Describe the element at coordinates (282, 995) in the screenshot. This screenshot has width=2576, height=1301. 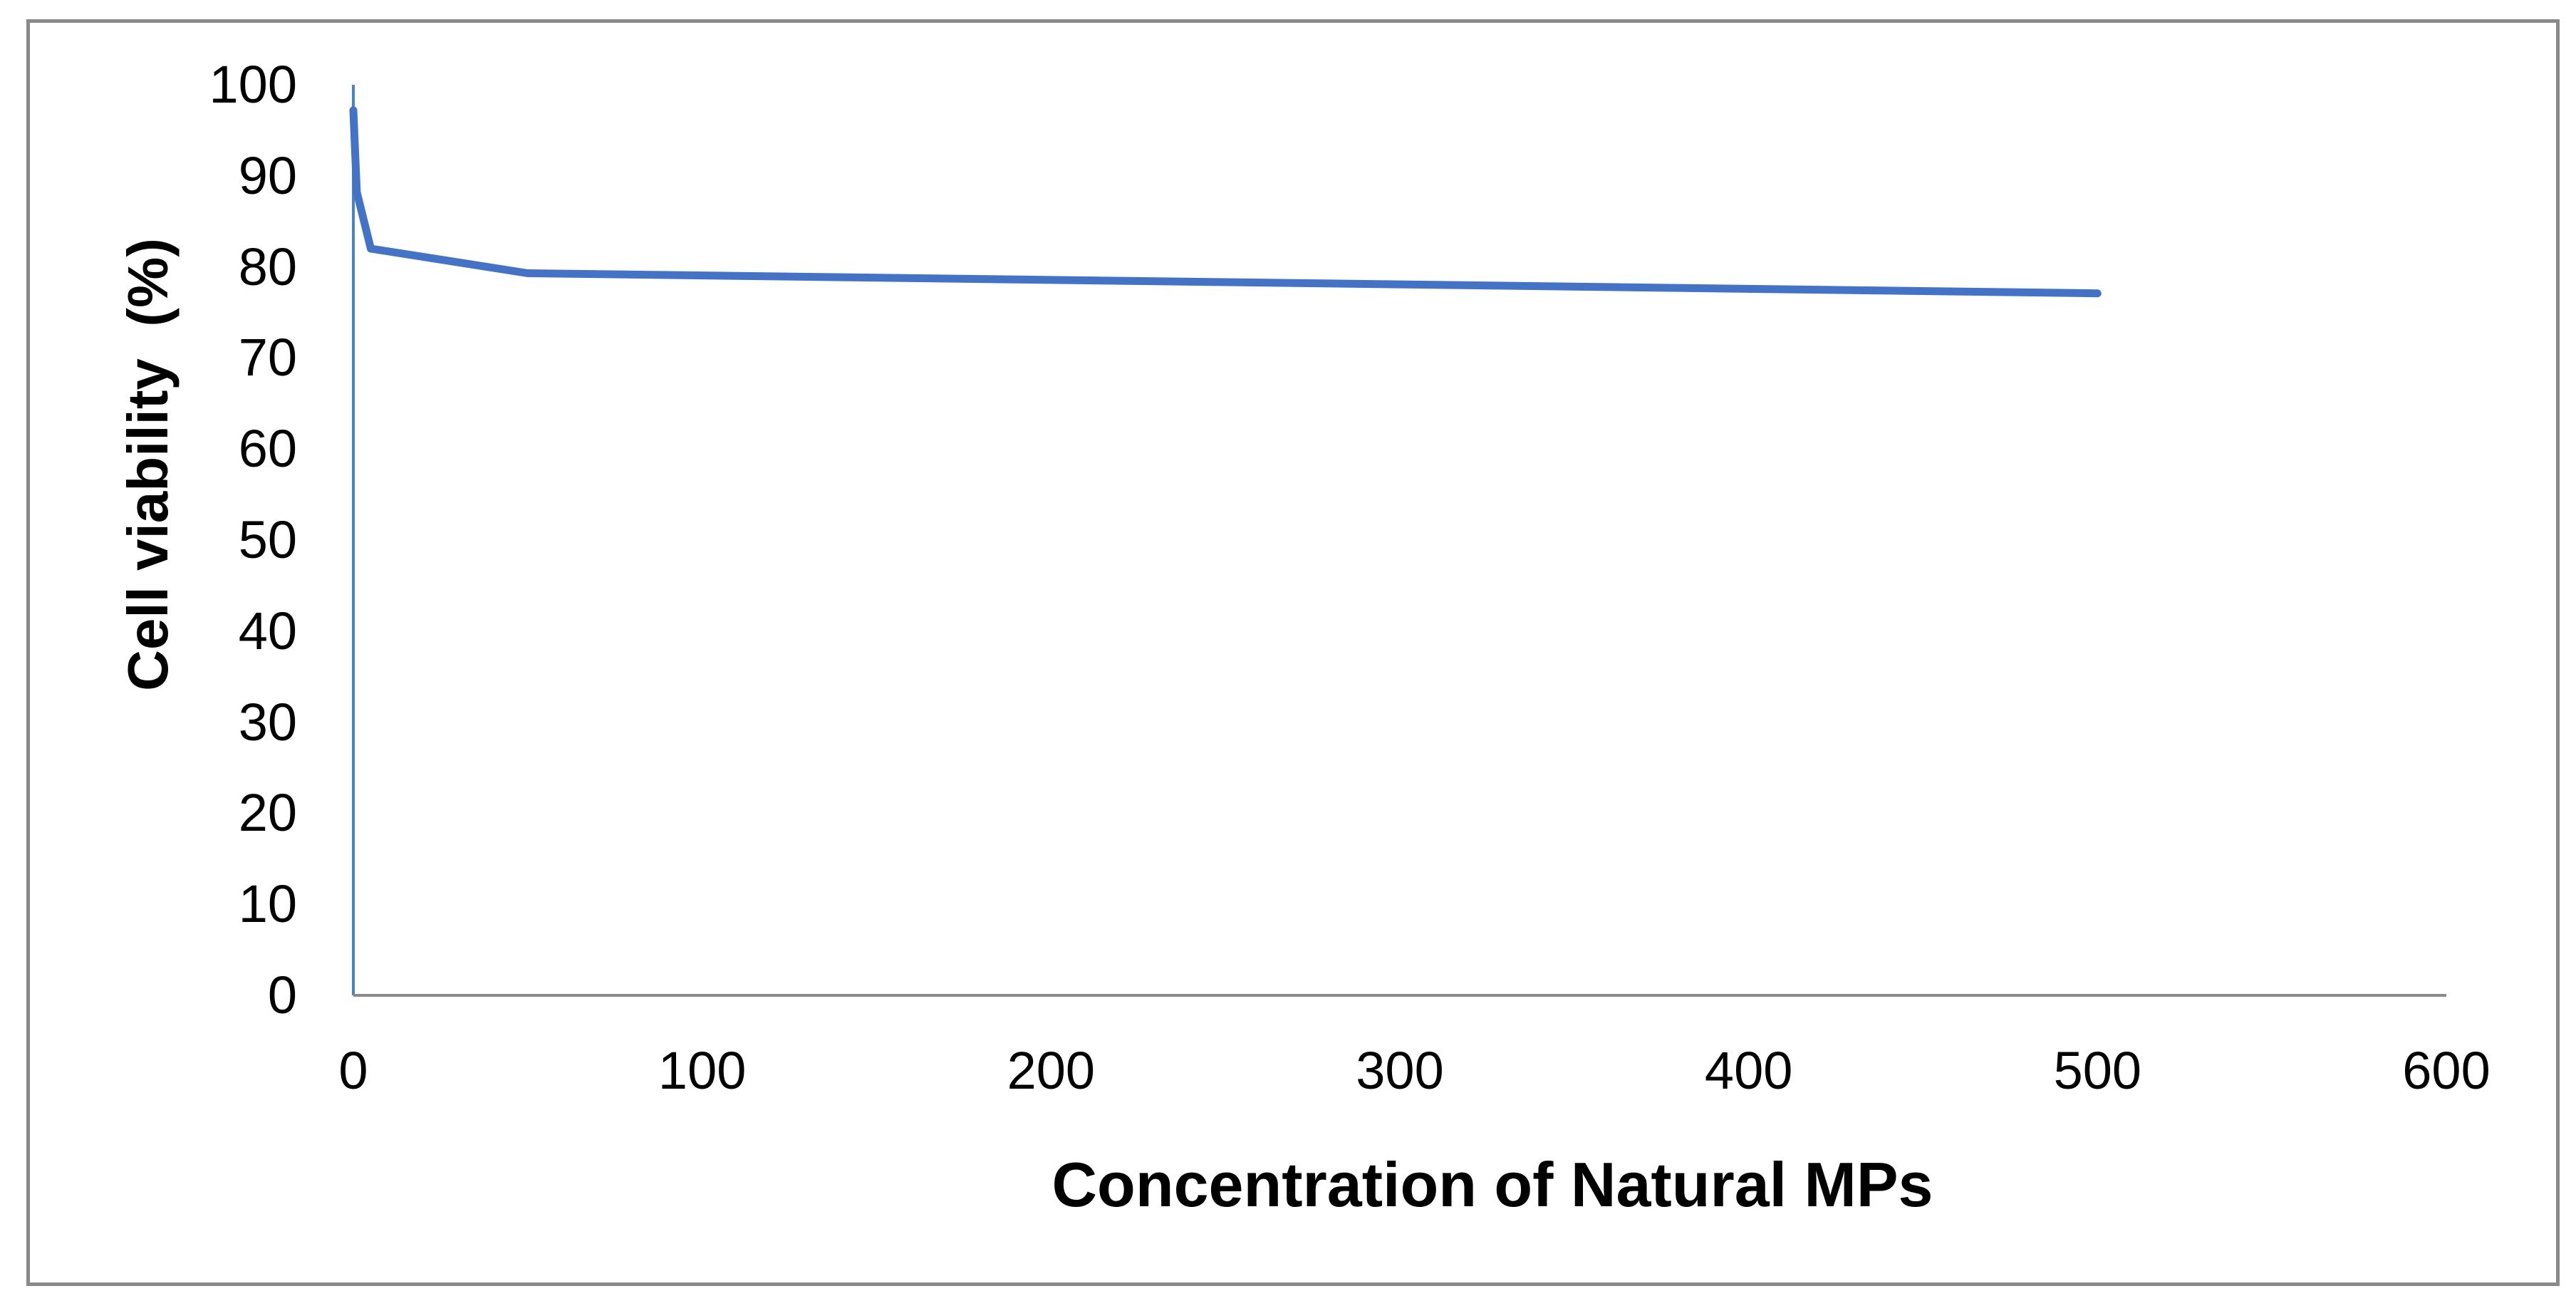
I see `y-tick-label: 0` at that location.